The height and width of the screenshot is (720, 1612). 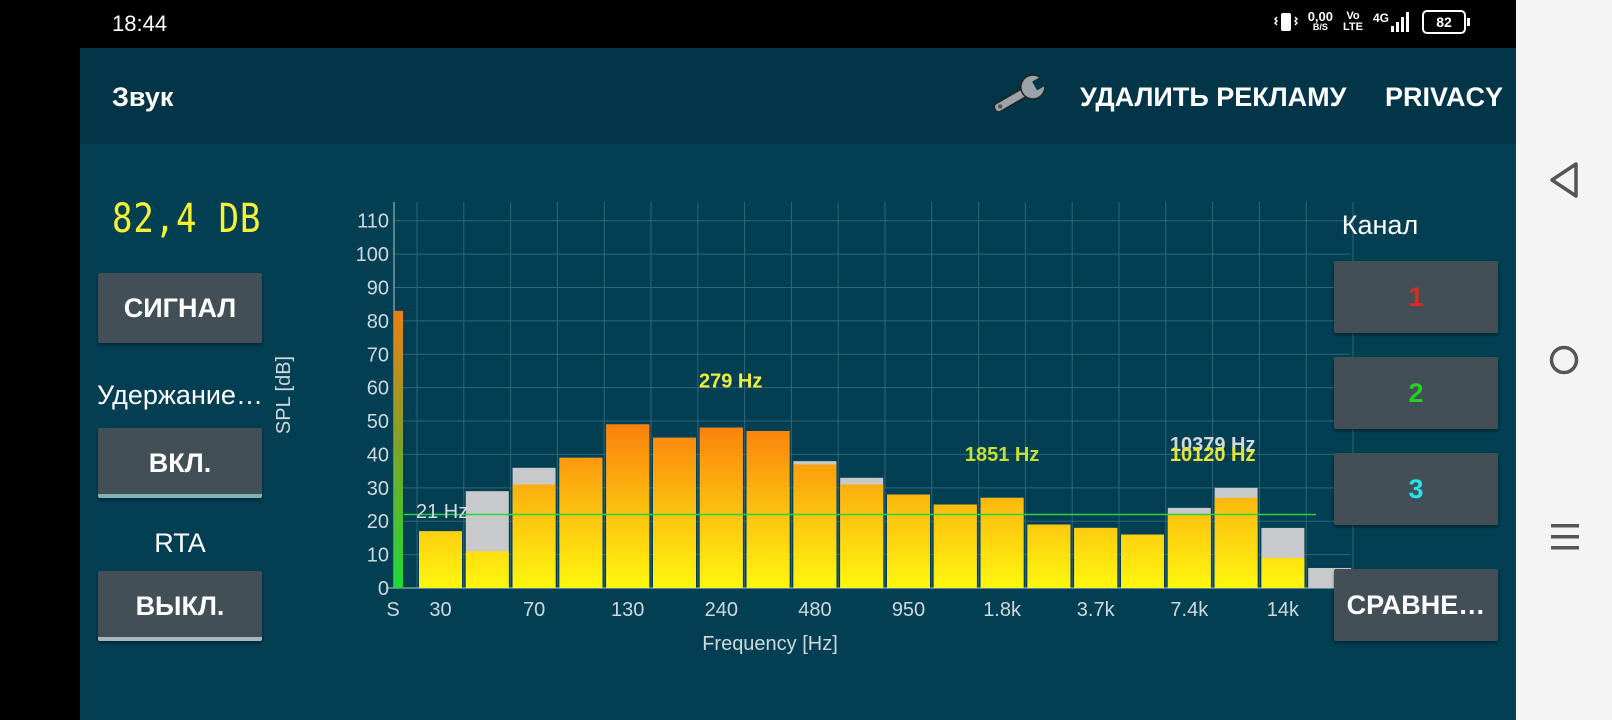 What do you see at coordinates (814, 610) in the screenshot?
I see `x-tick-label: 480` at bounding box center [814, 610].